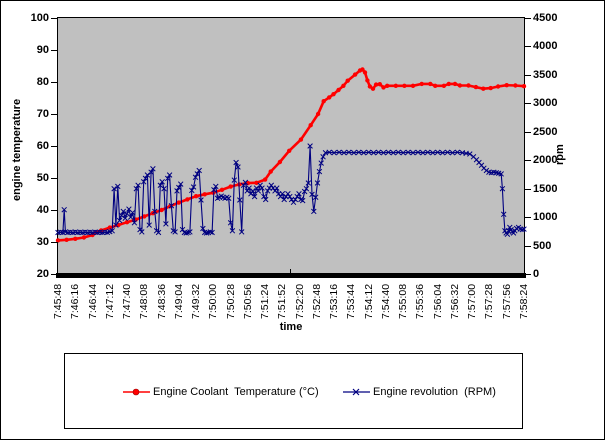 The image size is (605, 440). I want to click on x-tick-label: 7:52:48, so click(316, 301).